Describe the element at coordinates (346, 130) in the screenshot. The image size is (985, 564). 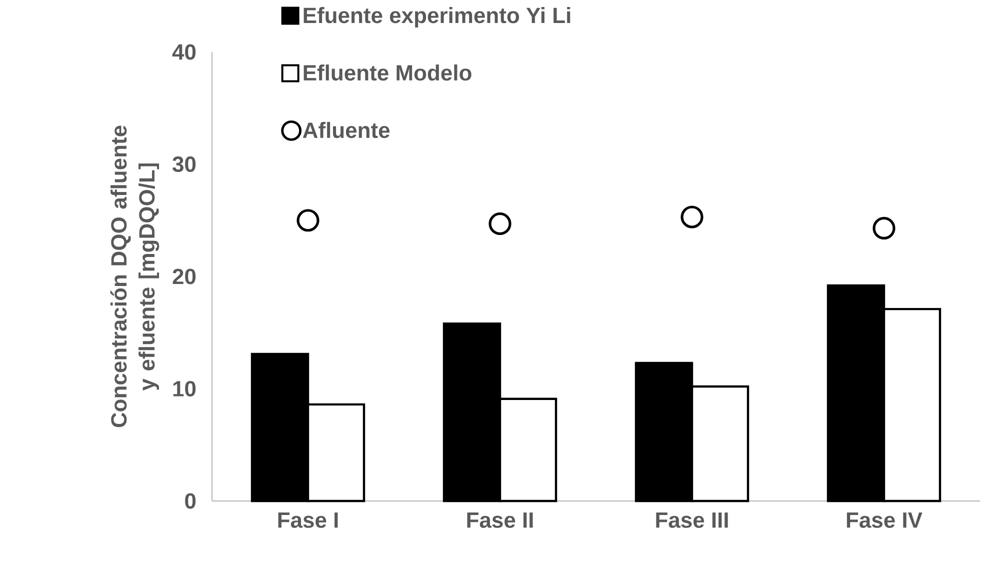
I see `legend-label: Afluente` at that location.